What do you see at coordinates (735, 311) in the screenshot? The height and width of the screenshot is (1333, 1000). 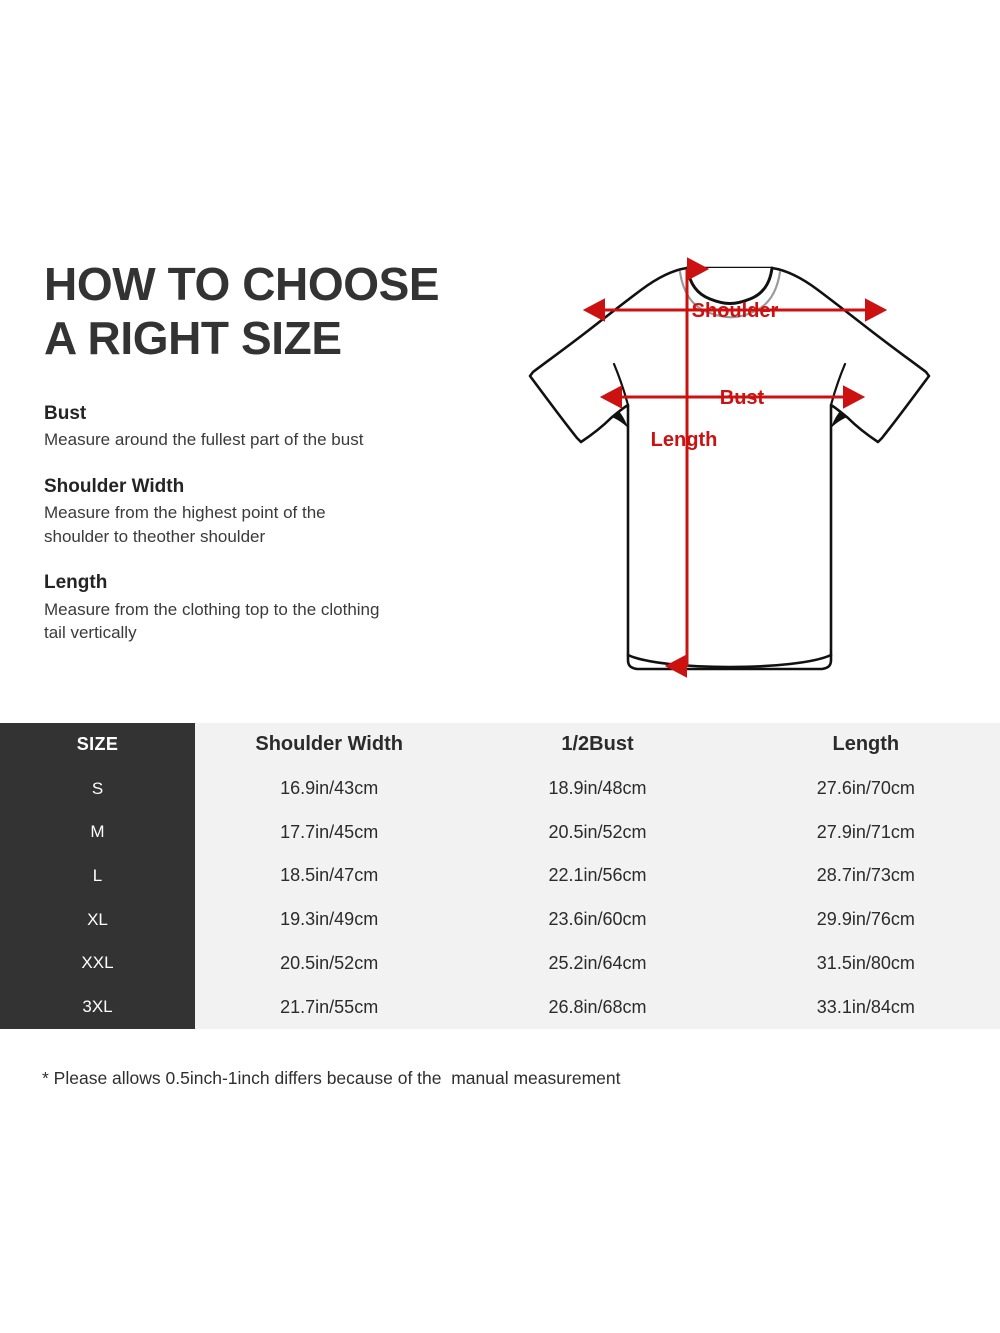 I see `shoulder-label: Shoulder` at bounding box center [735, 311].